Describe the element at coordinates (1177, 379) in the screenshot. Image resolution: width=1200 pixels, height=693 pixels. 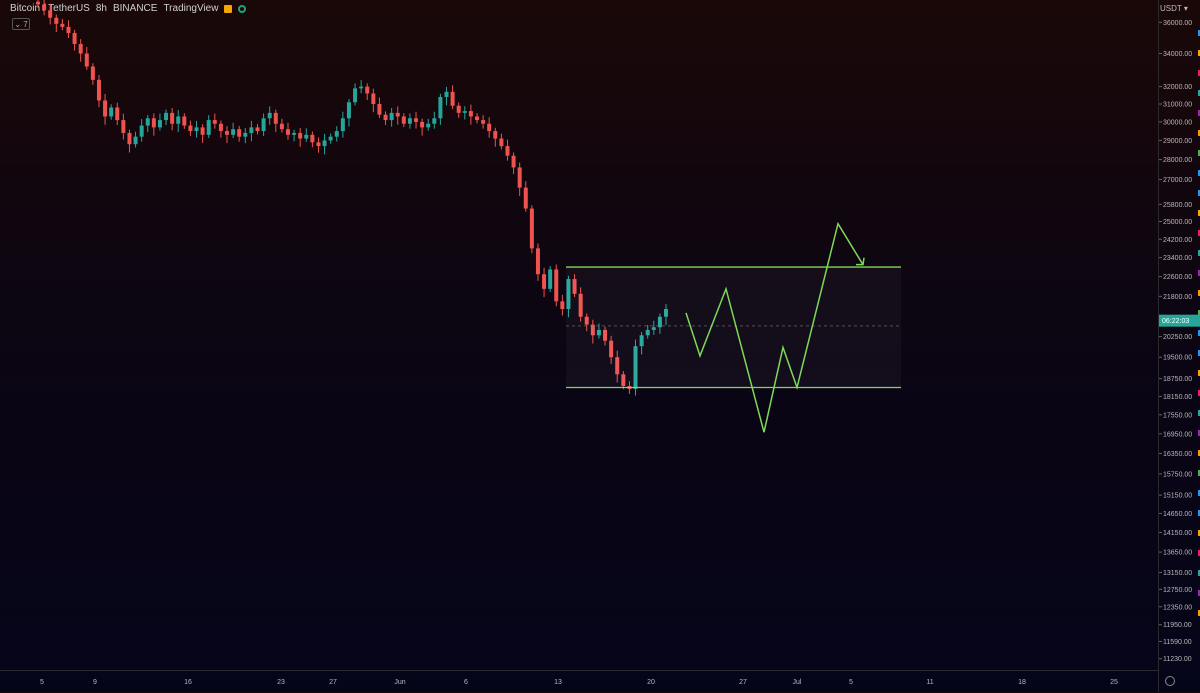
I see `price-tick-label: 18750.00` at that location.